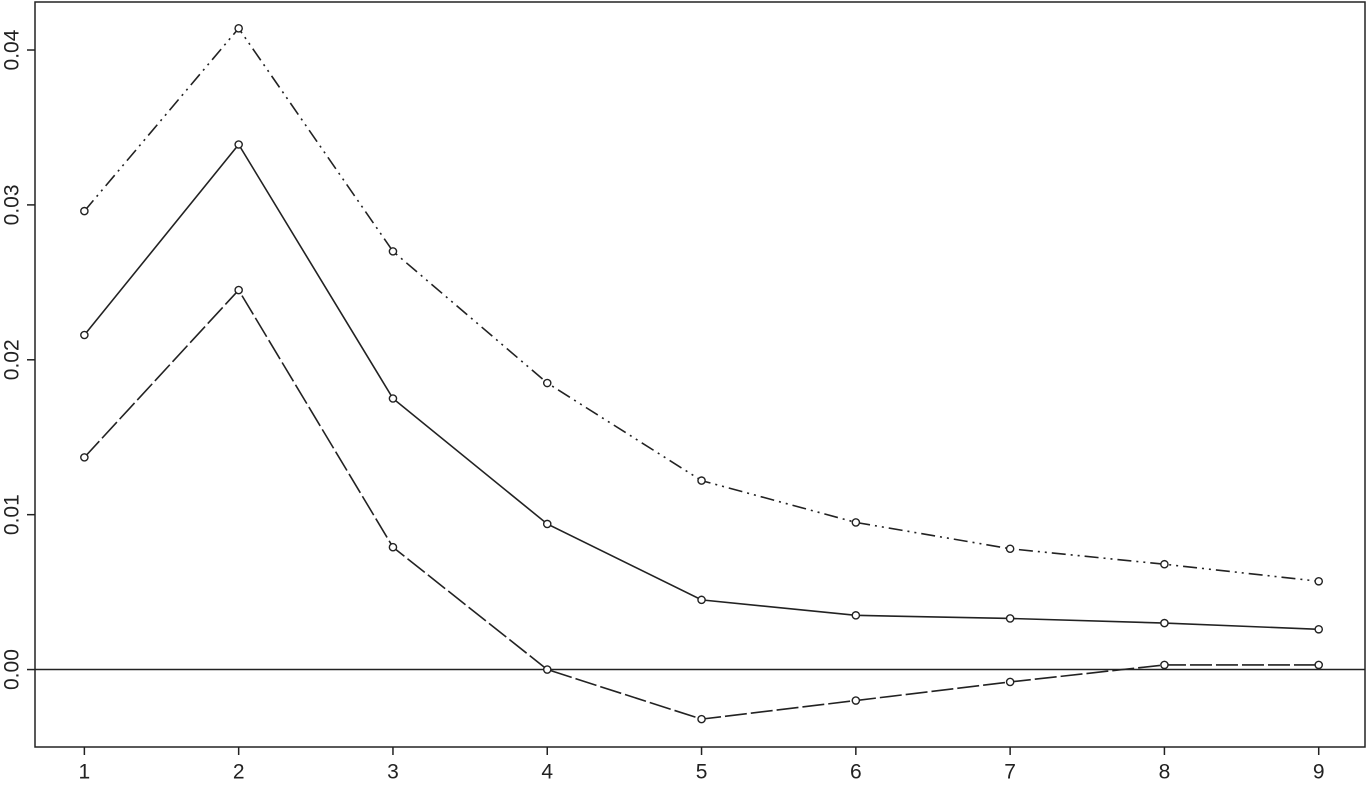 This screenshot has height=786, width=1368. Describe the element at coordinates (547, 772) in the screenshot. I see `x-tick-label: 4` at that location.